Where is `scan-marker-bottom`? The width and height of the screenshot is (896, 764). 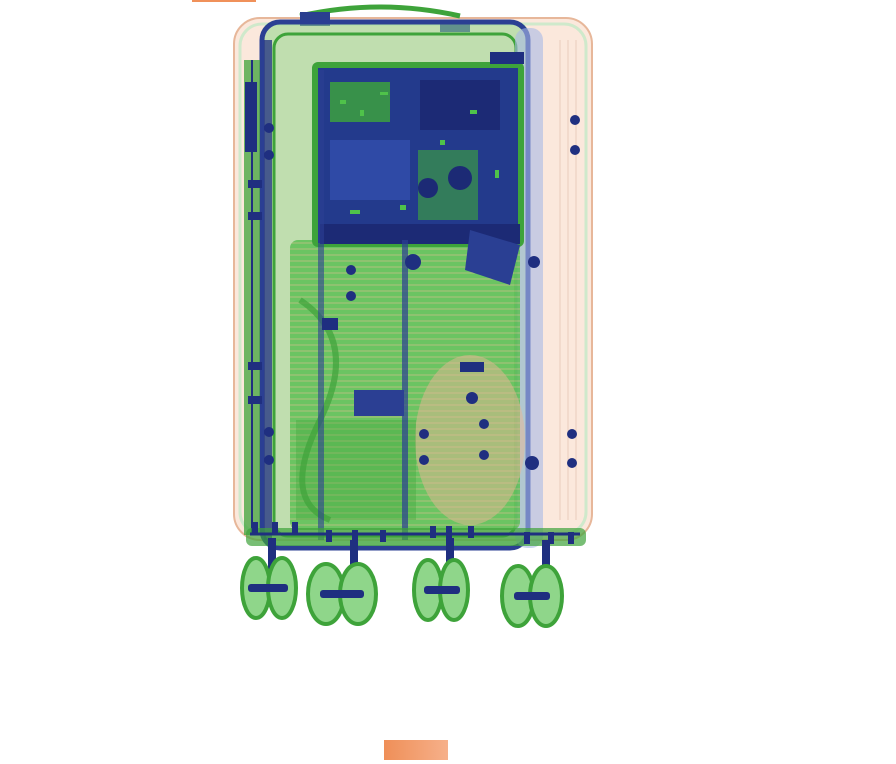 scan-marker-bottom is located at coordinates (416, 750).